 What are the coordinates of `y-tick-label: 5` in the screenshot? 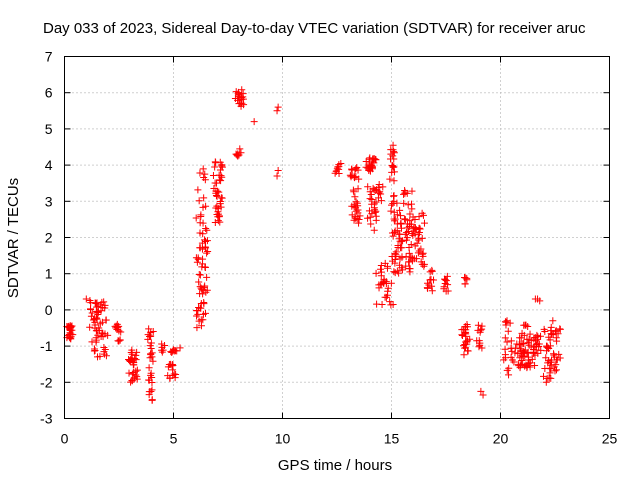 It's located at (49, 129).